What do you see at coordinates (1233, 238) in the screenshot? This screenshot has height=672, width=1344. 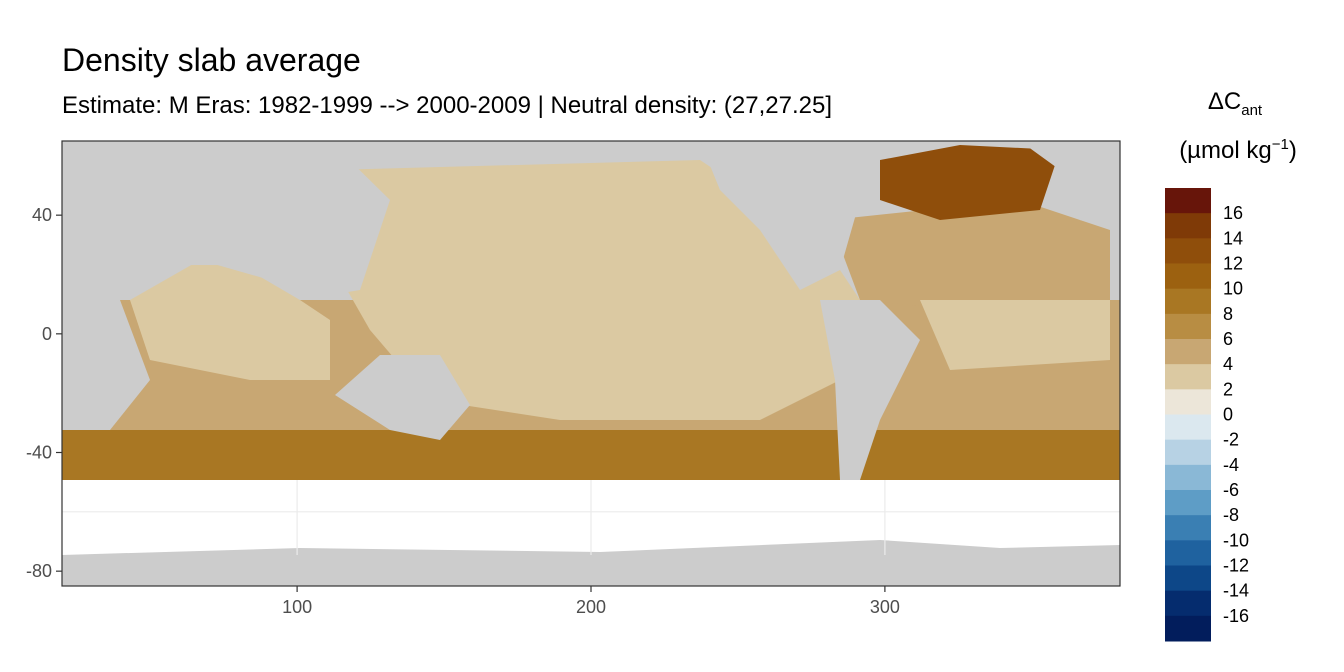 I see `legend-label: 14` at bounding box center [1233, 238].